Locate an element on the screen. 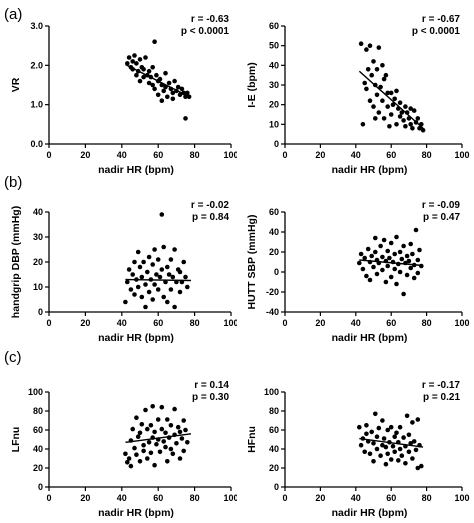 This screenshot has width=474, height=523. y-tick-label: 10 is located at coordinates (38, 287).